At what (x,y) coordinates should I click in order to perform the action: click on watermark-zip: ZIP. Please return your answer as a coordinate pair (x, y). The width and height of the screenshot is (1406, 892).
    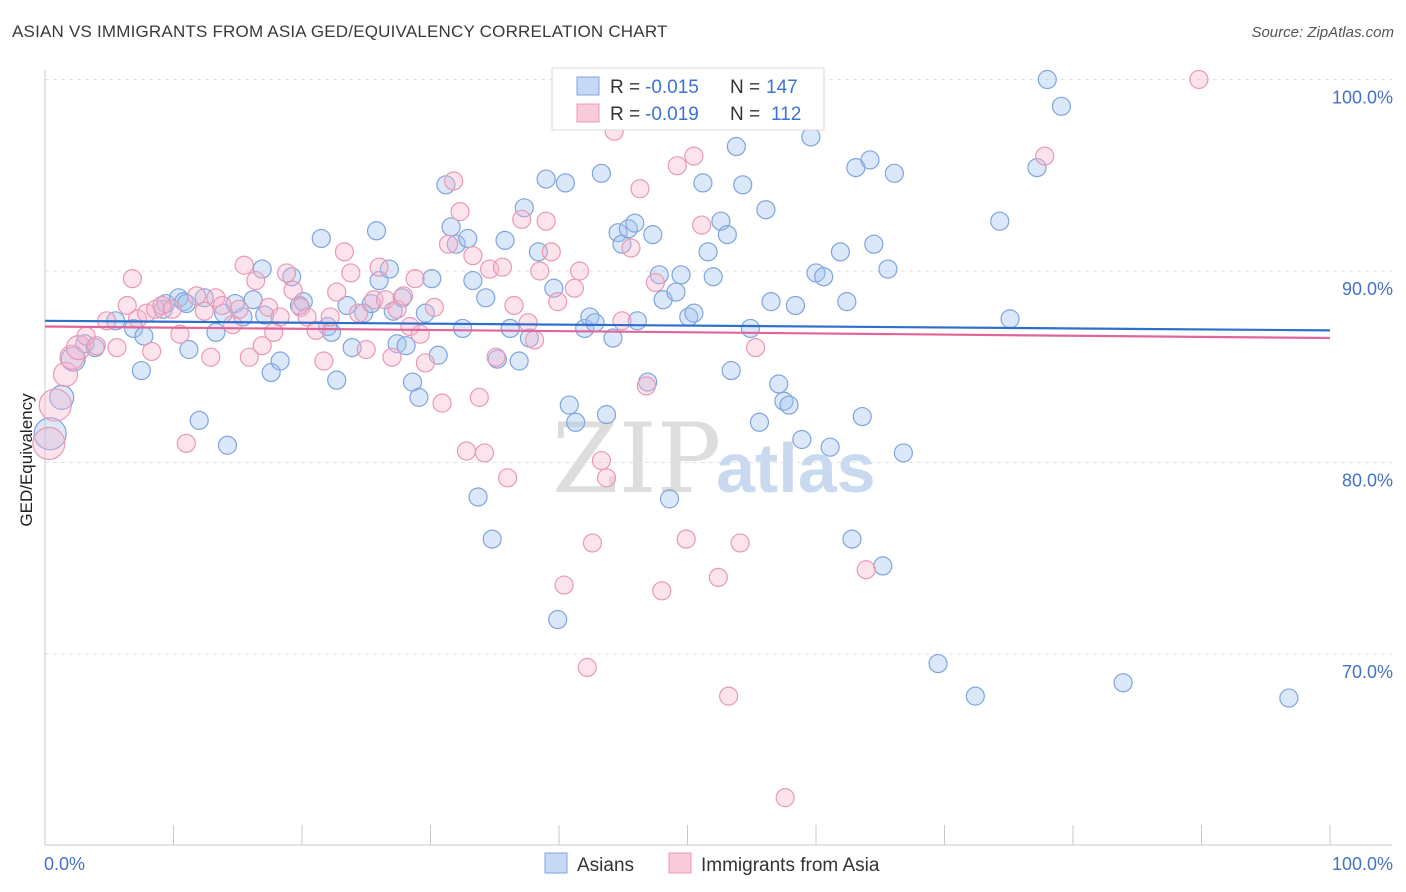
    Looking at the image, I should click on (636, 459).